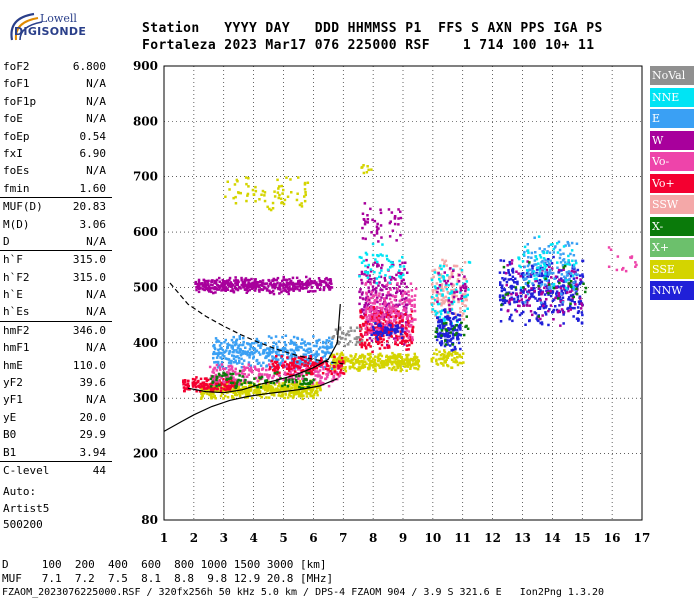 Image resolution: width=700 pixels, height=600 pixels. What do you see at coordinates (16, 66) in the screenshot?
I see `param-label: foF2` at bounding box center [16, 66].